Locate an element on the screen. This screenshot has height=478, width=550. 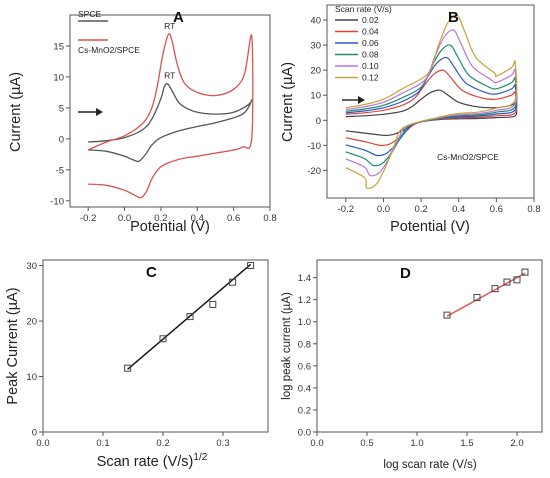
y-axis-title-d: log peak current (µA) is located at coordinates (287, 346).